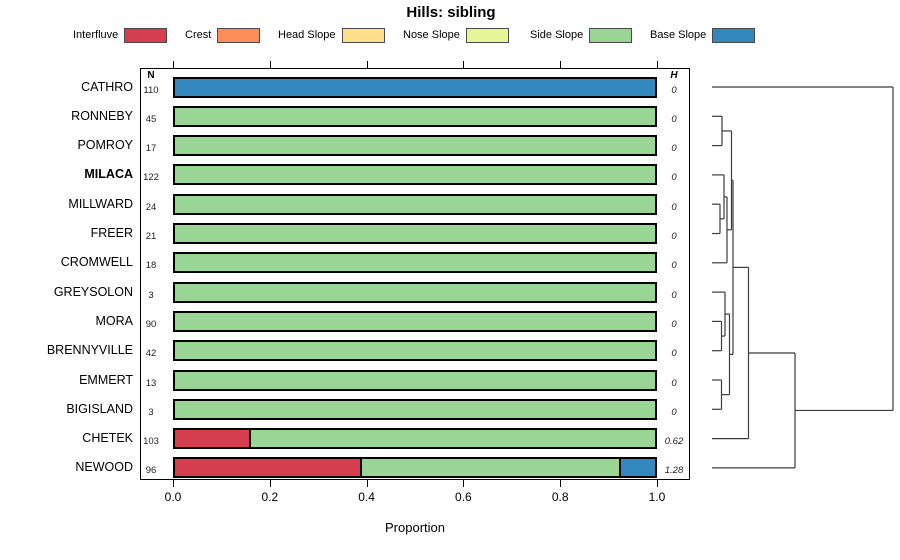 This screenshot has width=900, height=560. Describe the element at coordinates (114, 320) in the screenshot. I see `y-axis-label-mora: MORA` at that location.